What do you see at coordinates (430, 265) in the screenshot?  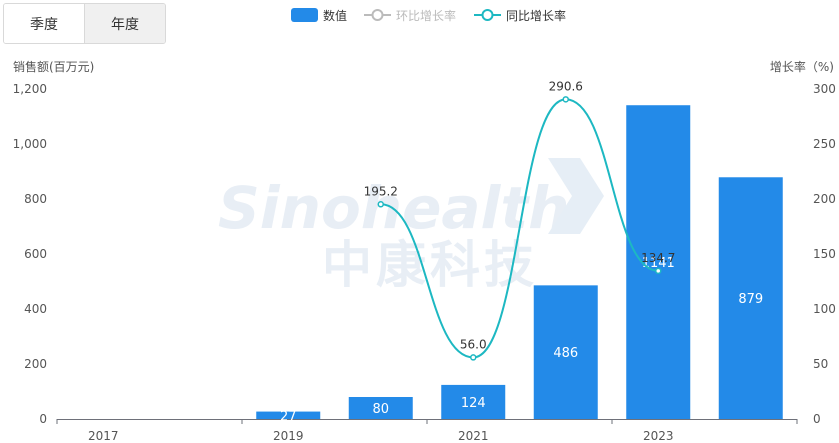 I see `watermark-cjk: 中康科技` at bounding box center [430, 265].